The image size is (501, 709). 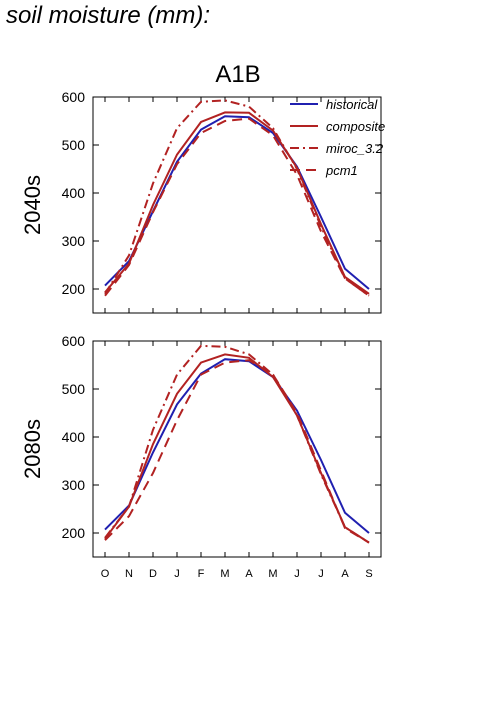 What do you see at coordinates (201, 574) in the screenshot?
I see `month-label: F` at bounding box center [201, 574].